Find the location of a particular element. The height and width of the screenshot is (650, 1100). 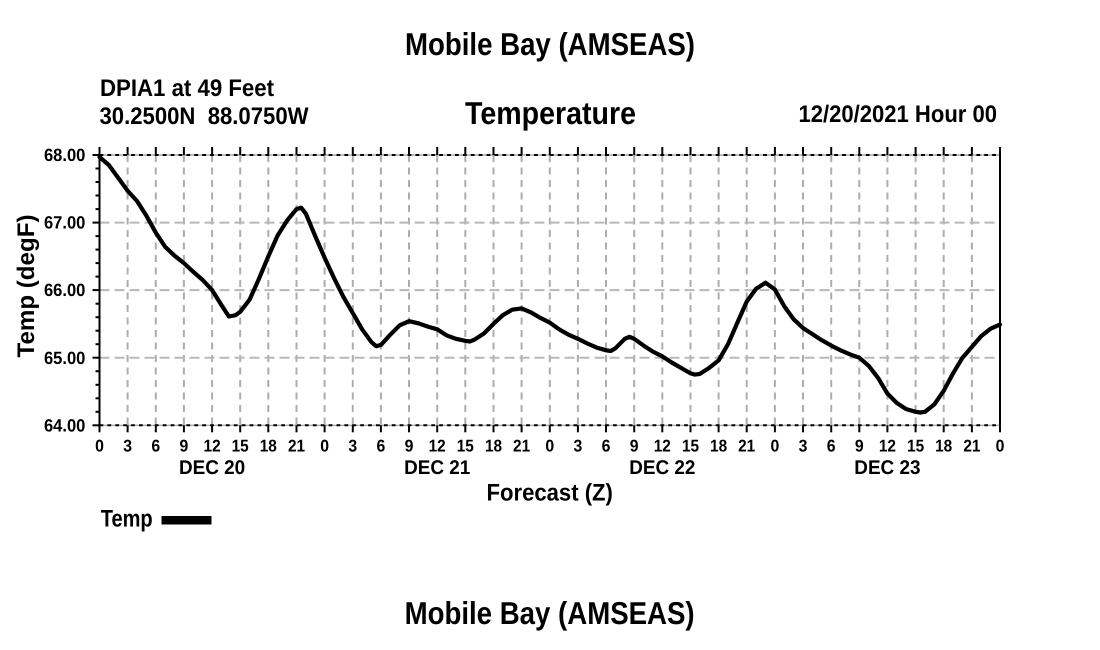

svg-text: 30.2500N 88.0750W is located at coordinates (204, 116).